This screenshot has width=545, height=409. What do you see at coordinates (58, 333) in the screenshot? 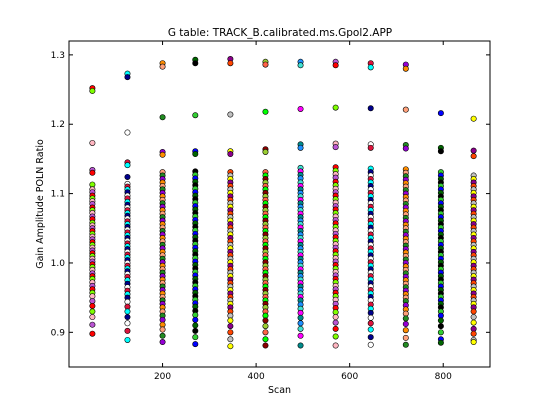
I see `y-tick-label: 0.9` at bounding box center [58, 333].